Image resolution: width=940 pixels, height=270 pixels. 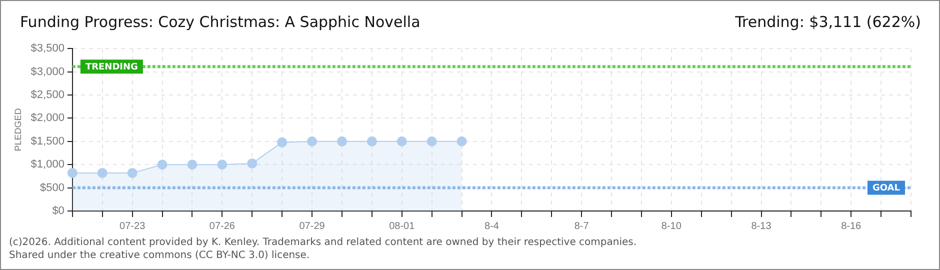 I want to click on ref-line-label: TRENDING, so click(x=111, y=67).